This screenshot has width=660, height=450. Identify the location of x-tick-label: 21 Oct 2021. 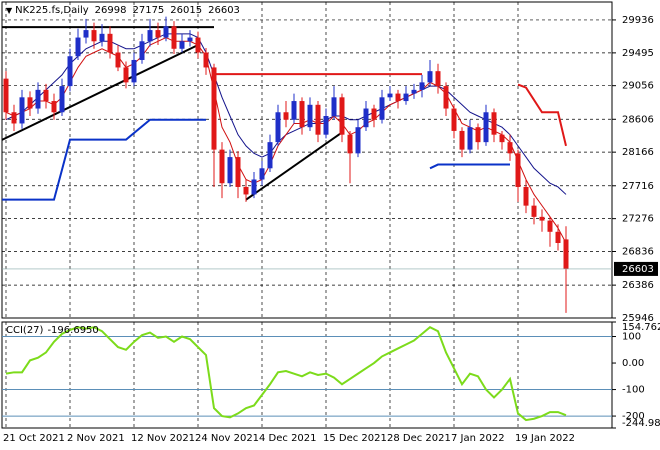
(34, 438).